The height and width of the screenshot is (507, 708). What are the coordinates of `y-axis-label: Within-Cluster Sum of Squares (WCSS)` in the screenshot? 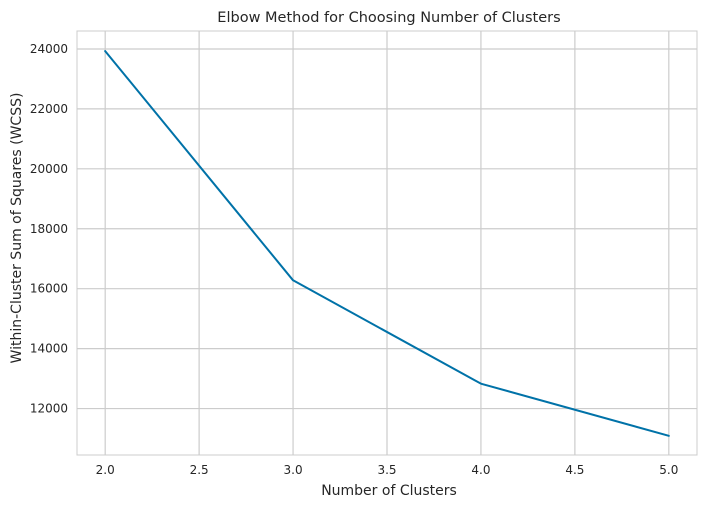 It's located at (17, 228).